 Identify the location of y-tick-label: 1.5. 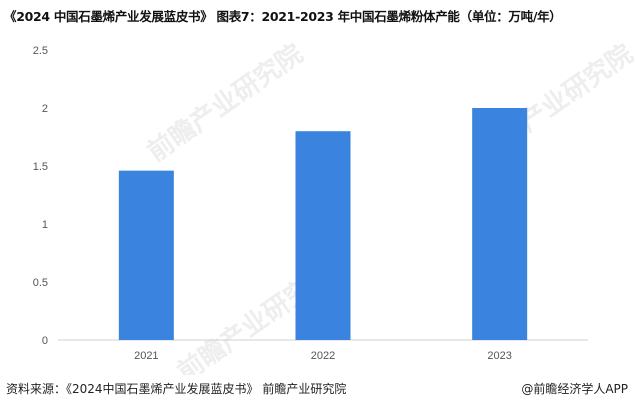
(40, 167).